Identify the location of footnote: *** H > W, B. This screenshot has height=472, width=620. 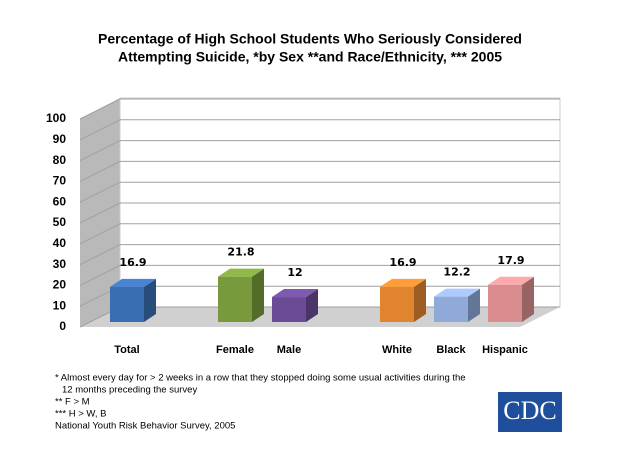
(80, 414).